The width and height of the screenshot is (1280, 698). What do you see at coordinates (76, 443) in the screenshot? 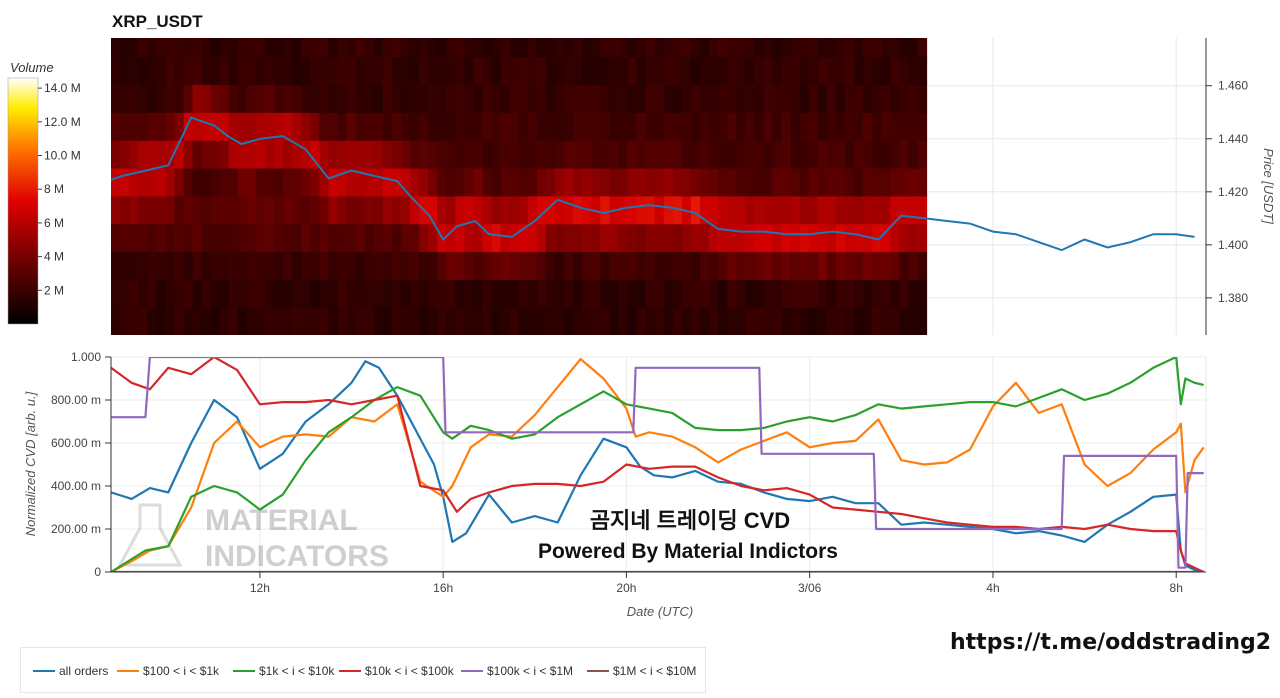
I see `cvd-y-tick-label: 600.00 m` at bounding box center [76, 443].